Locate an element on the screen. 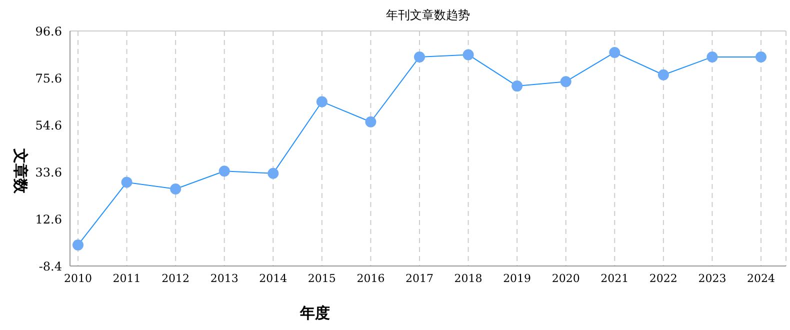 The width and height of the screenshot is (790, 330). x-tick-label: 2015 is located at coordinates (322, 278).